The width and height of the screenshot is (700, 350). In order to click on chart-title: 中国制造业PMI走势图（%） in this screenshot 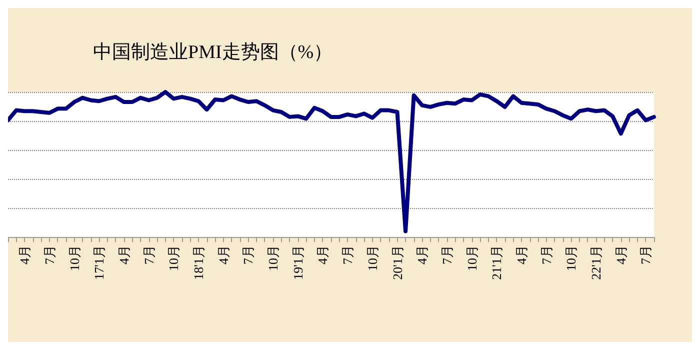, I will do `click(213, 52)`.